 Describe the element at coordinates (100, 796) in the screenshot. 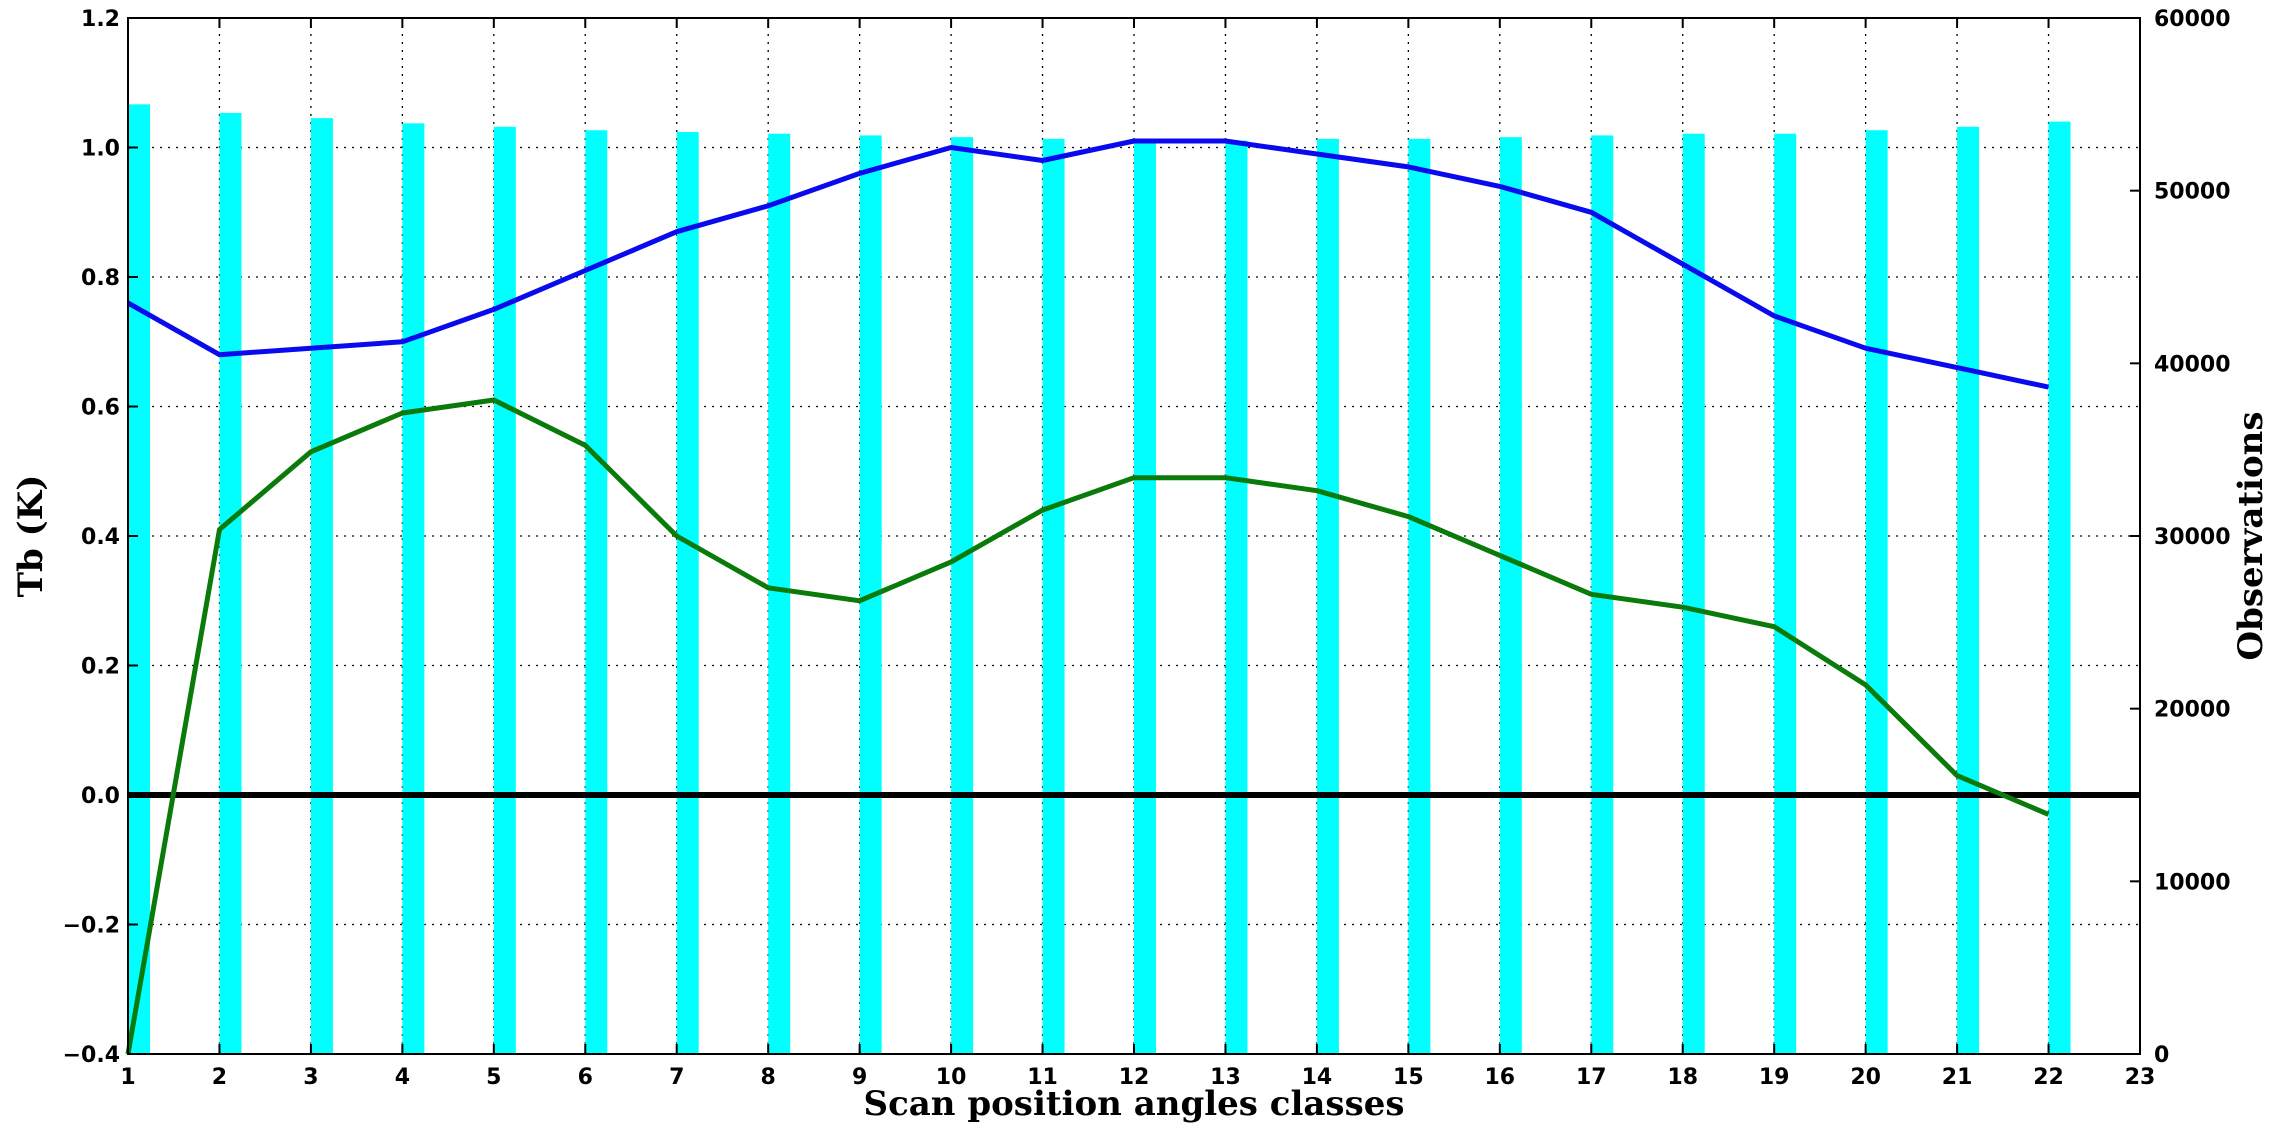

I see `y-left-tick-label: 0.0` at that location.